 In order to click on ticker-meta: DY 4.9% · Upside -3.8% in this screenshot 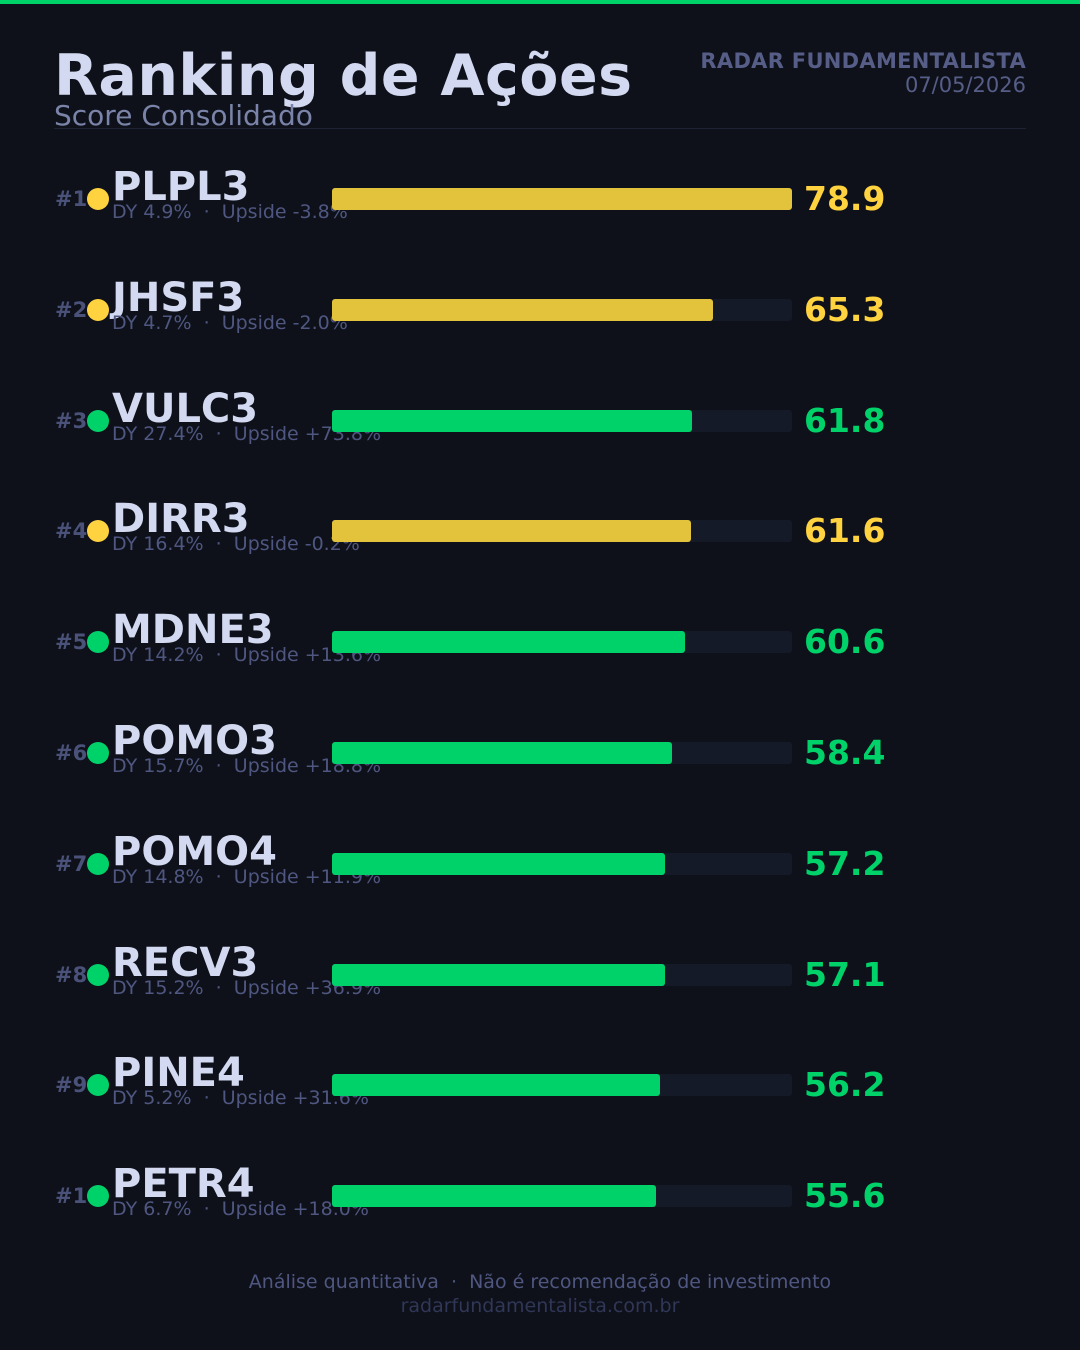, I will do `click(230, 212)`.